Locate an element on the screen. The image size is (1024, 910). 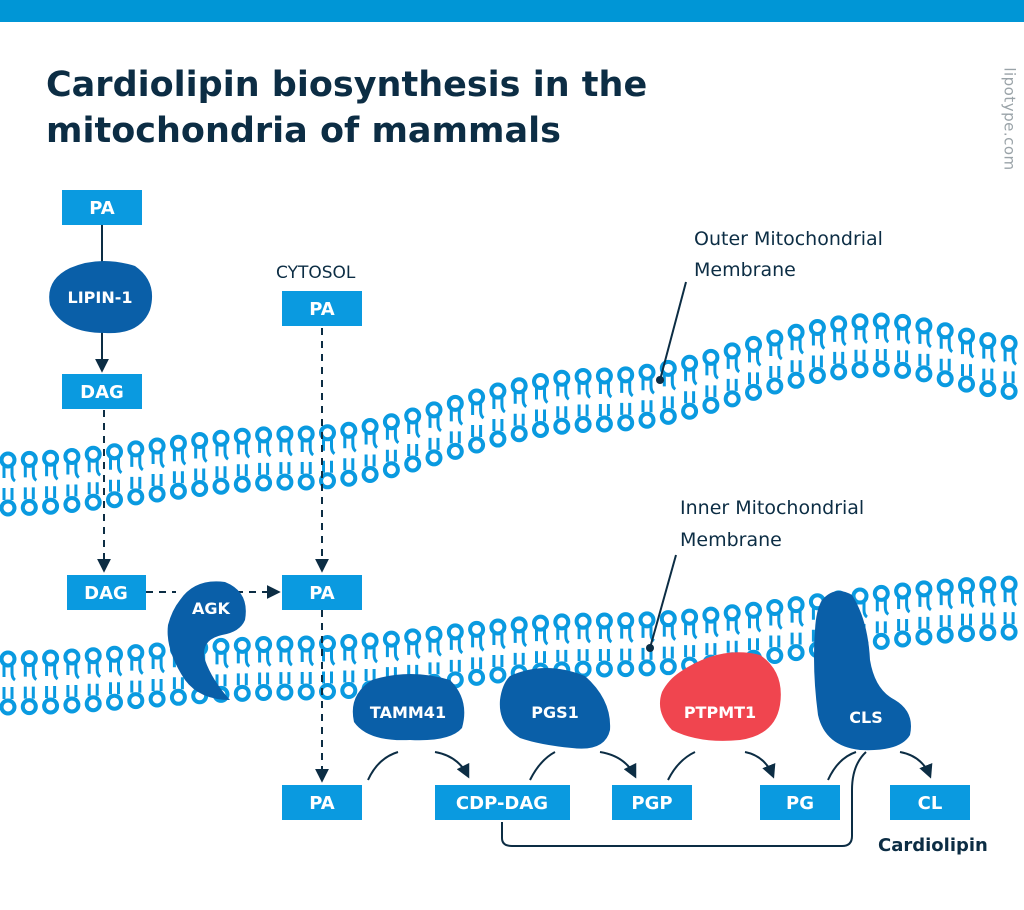
svg-text: PGP is located at coordinates (651, 803).